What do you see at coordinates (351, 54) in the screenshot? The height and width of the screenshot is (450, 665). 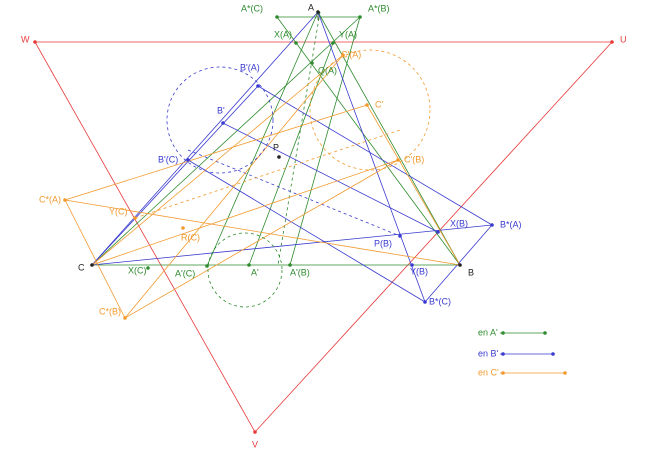 I see `point-label: C'(A)` at bounding box center [351, 54].